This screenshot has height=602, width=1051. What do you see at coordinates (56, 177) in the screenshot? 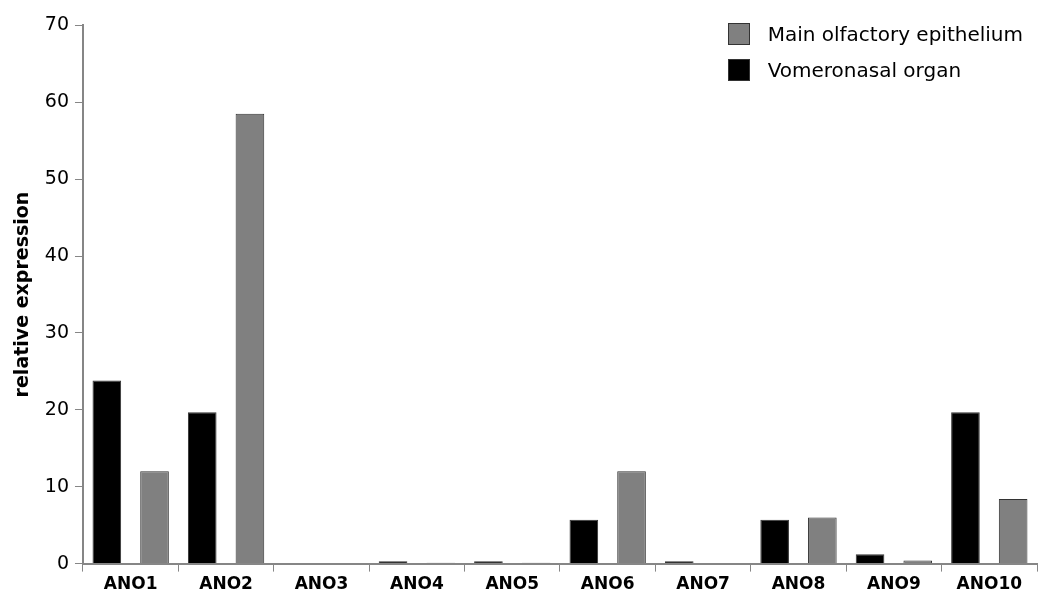
I see `y-tick-label: 50` at bounding box center [56, 177].